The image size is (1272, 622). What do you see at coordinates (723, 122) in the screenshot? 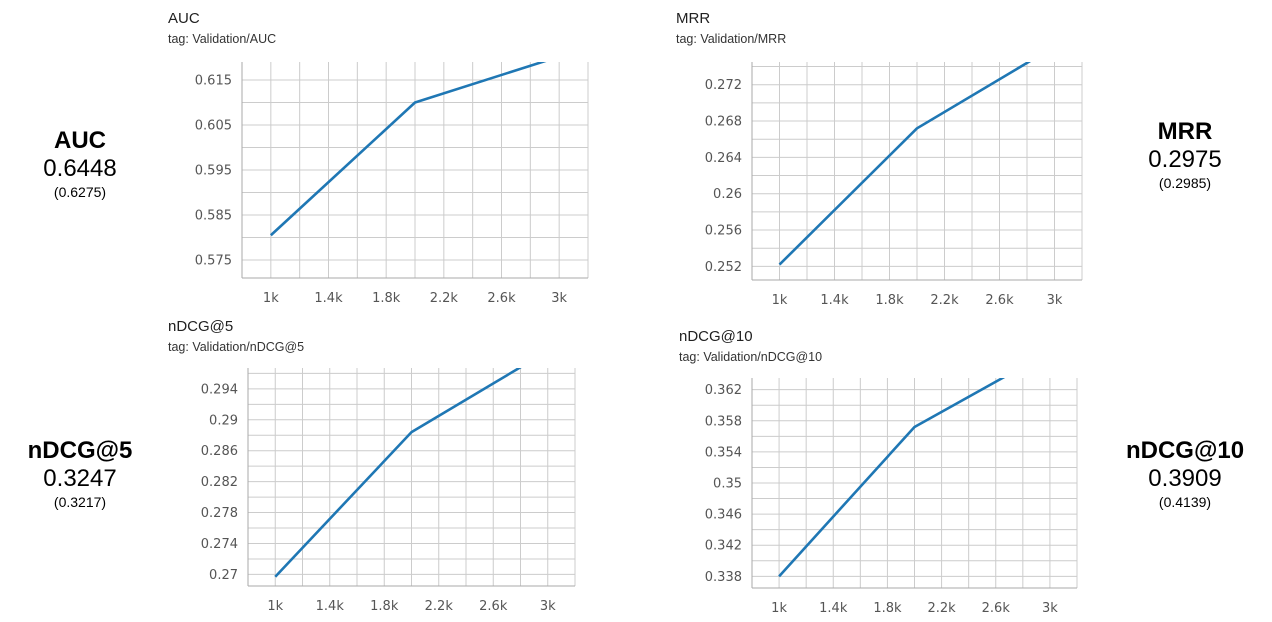
I see `y-tick-label: 0.268` at bounding box center [723, 122].